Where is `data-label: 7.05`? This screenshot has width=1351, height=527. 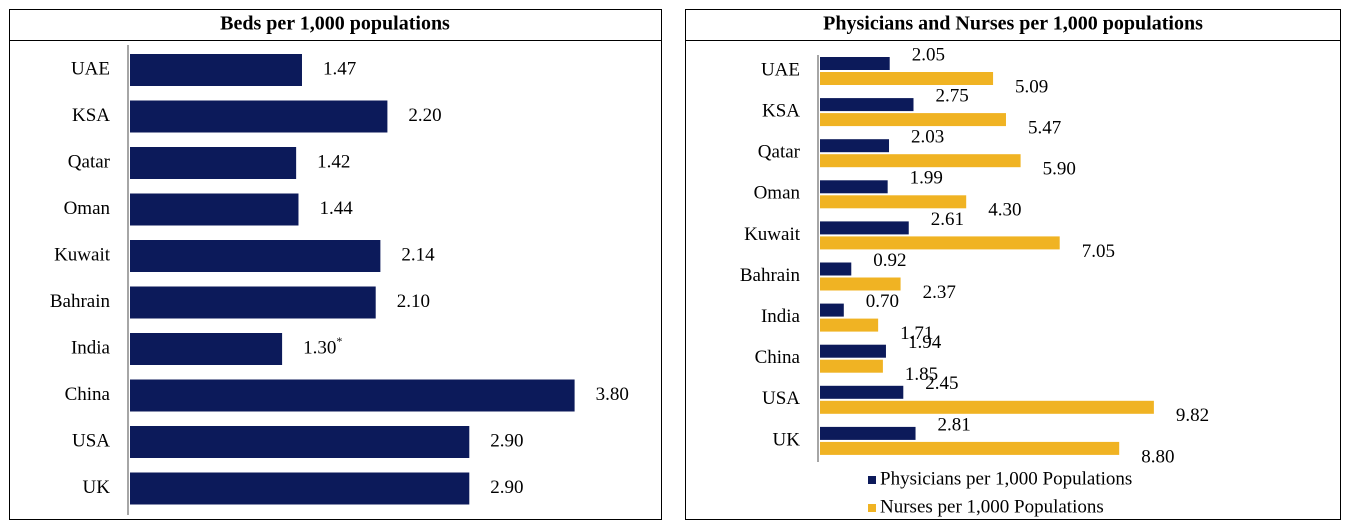
data-label: 7.05 is located at coordinates (1098, 251).